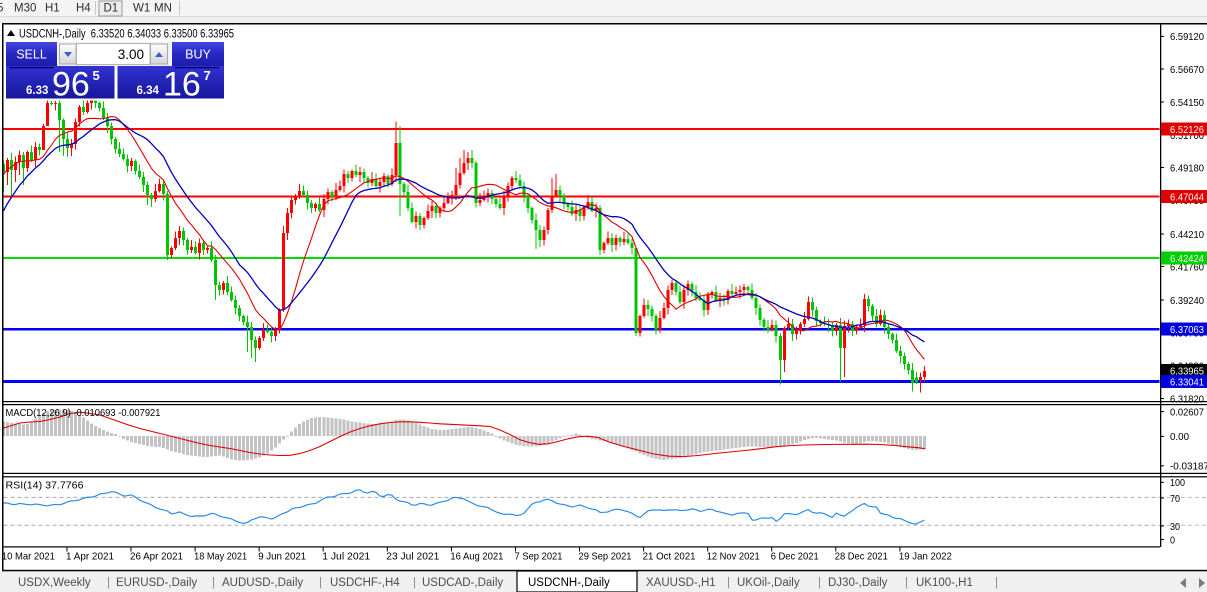  What do you see at coordinates (669, 557) in the screenshot?
I see `svg-text: 21 Oct 2021` at bounding box center [669, 557].